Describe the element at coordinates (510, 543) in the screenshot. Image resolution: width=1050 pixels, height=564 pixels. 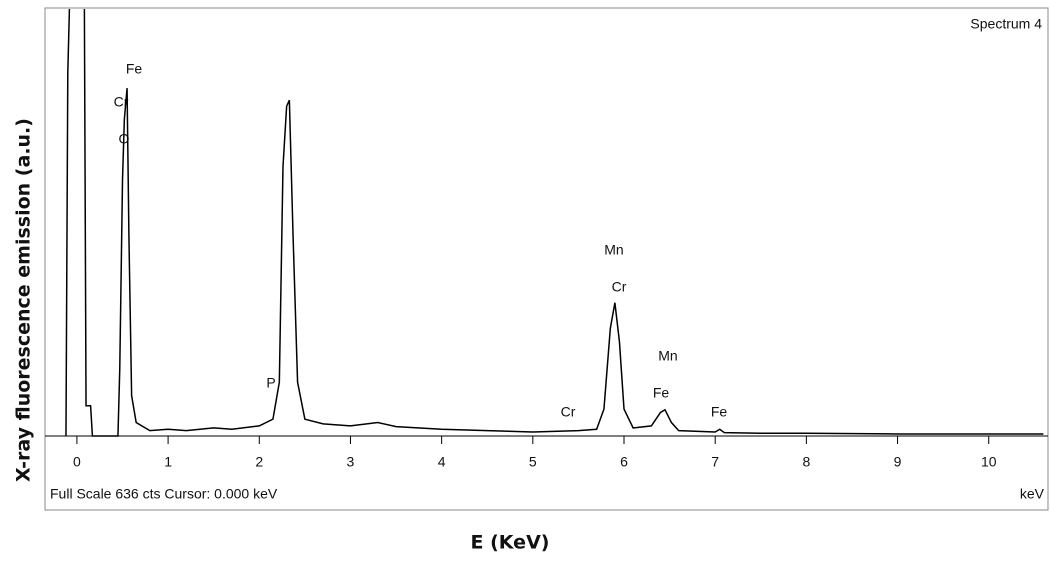
I see `x-axis-title: E (KeV)` at that location.